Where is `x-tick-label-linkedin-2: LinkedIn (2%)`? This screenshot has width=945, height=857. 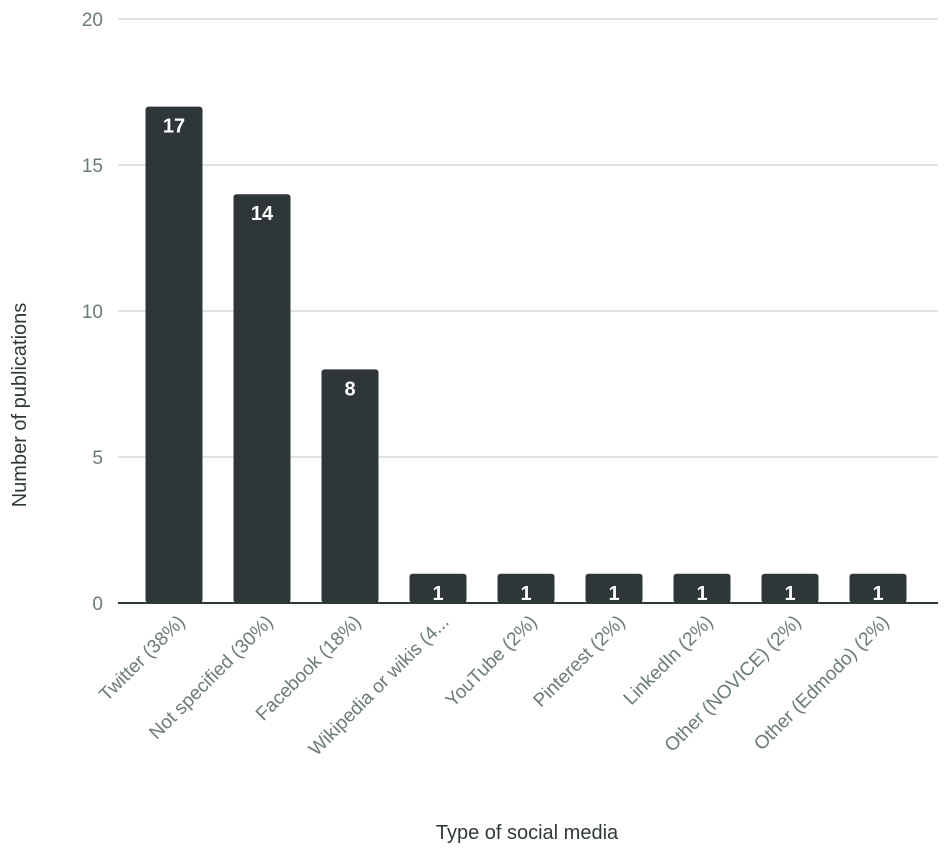 x-tick-label-linkedin-2: LinkedIn (2%) is located at coordinates (669, 661).